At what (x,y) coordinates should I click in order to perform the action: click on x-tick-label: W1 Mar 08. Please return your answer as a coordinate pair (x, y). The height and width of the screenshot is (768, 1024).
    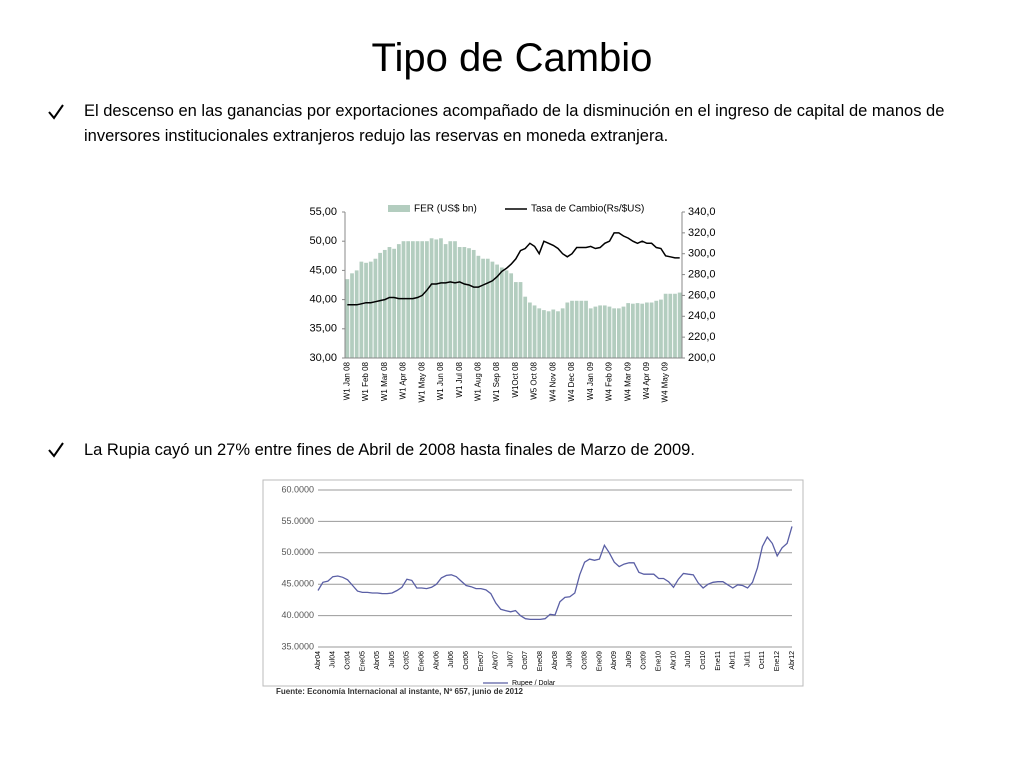
    Looking at the image, I should click on (384, 381).